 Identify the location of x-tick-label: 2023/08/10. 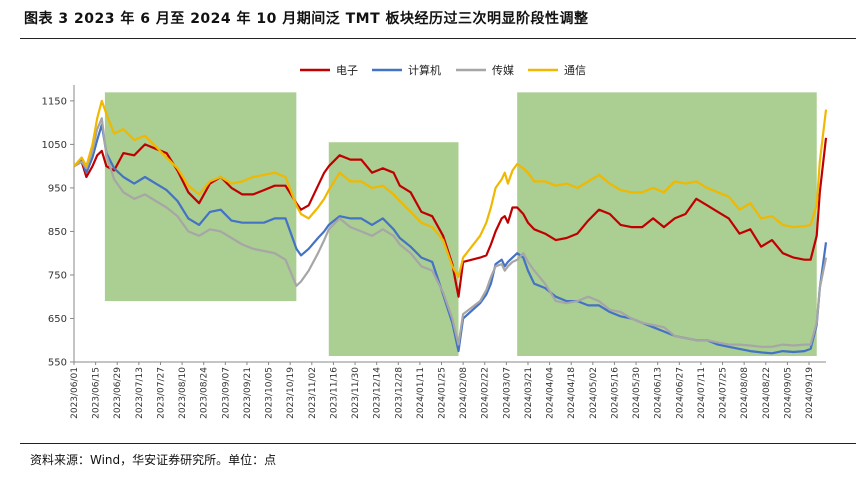
(183, 393).